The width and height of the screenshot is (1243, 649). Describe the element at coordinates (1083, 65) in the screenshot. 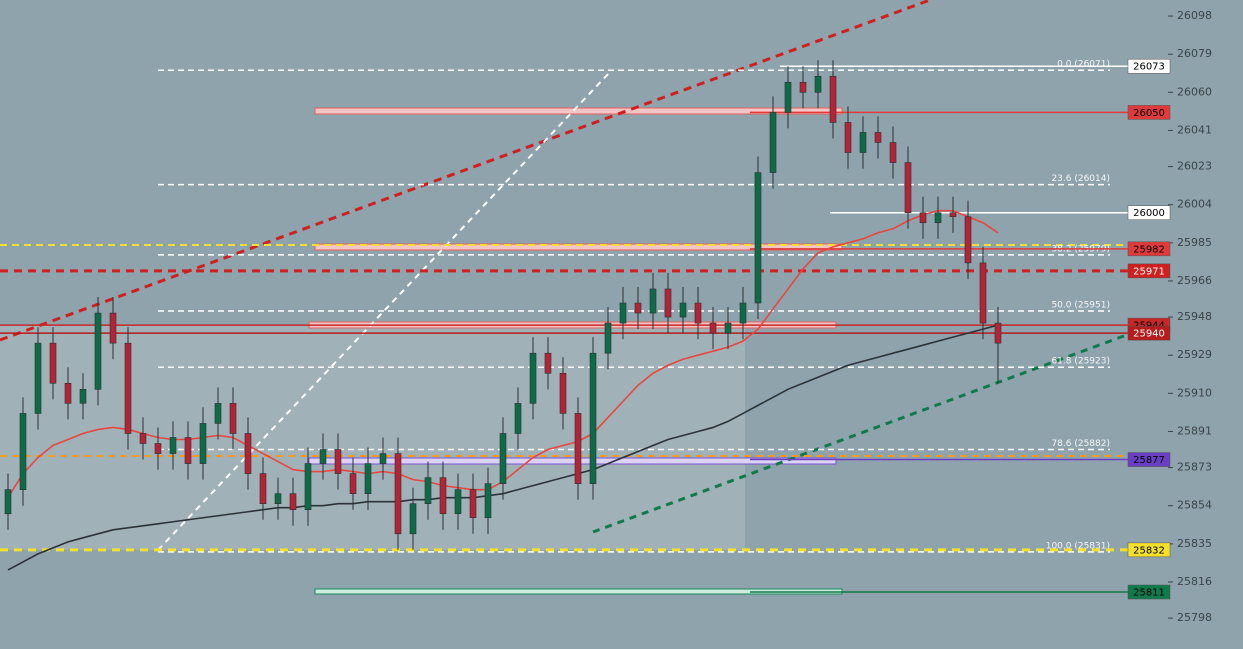

I see `fib-label: 0.0 (26071)` at that location.